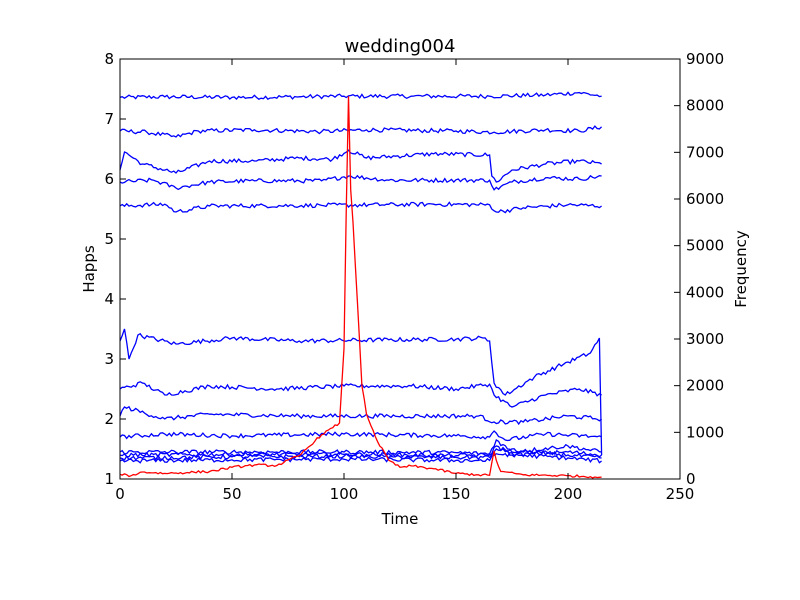  I want to click on y2-tick-label: 5000, so click(705, 246).